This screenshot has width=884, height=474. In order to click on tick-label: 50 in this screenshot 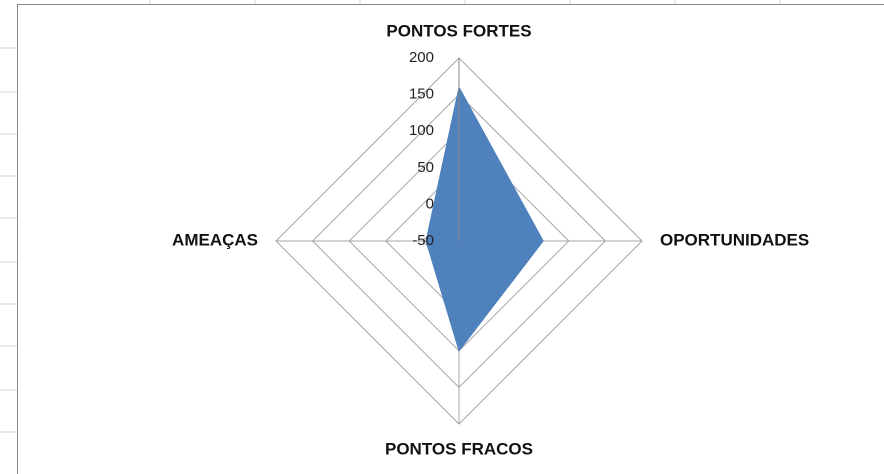, I will do `click(425, 167)`.